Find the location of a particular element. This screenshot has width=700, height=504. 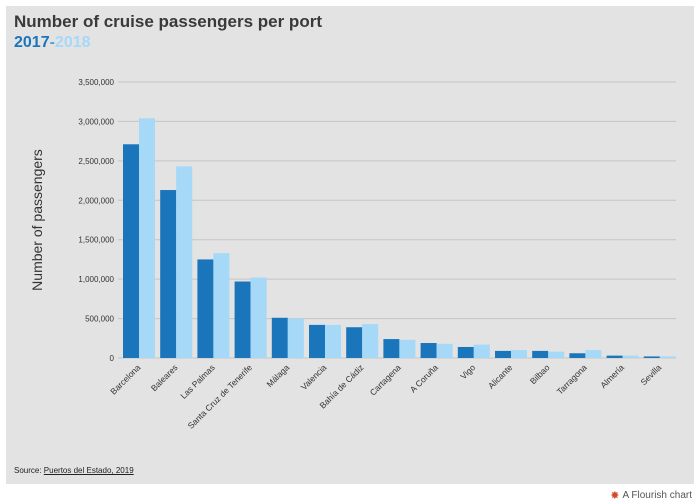

y-tick-label: 2,500,000 is located at coordinates (96, 161).